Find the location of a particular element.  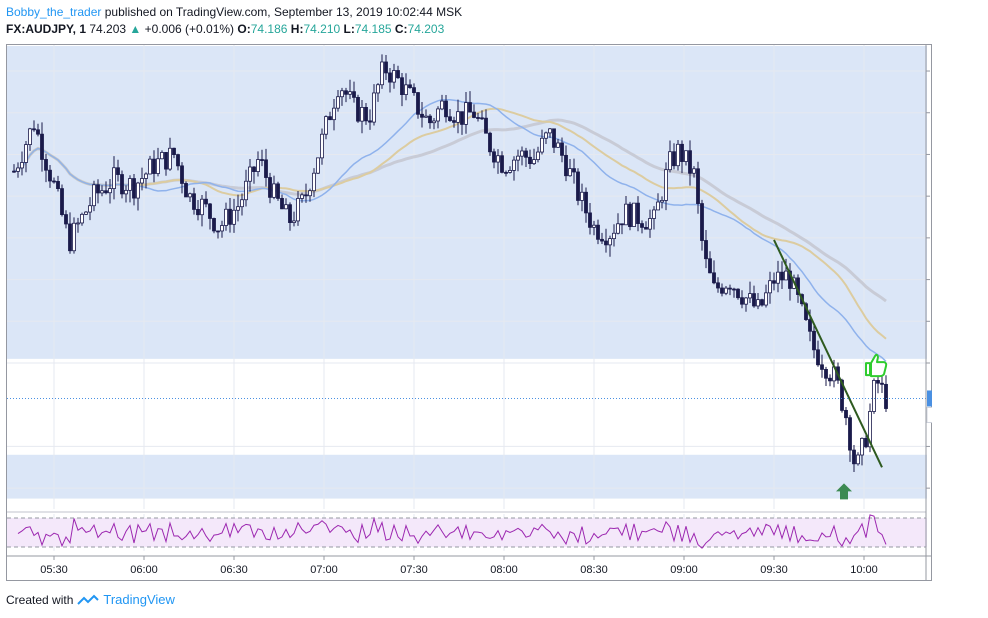

change-value: +0.006 (+0.01%) is located at coordinates (189, 29).